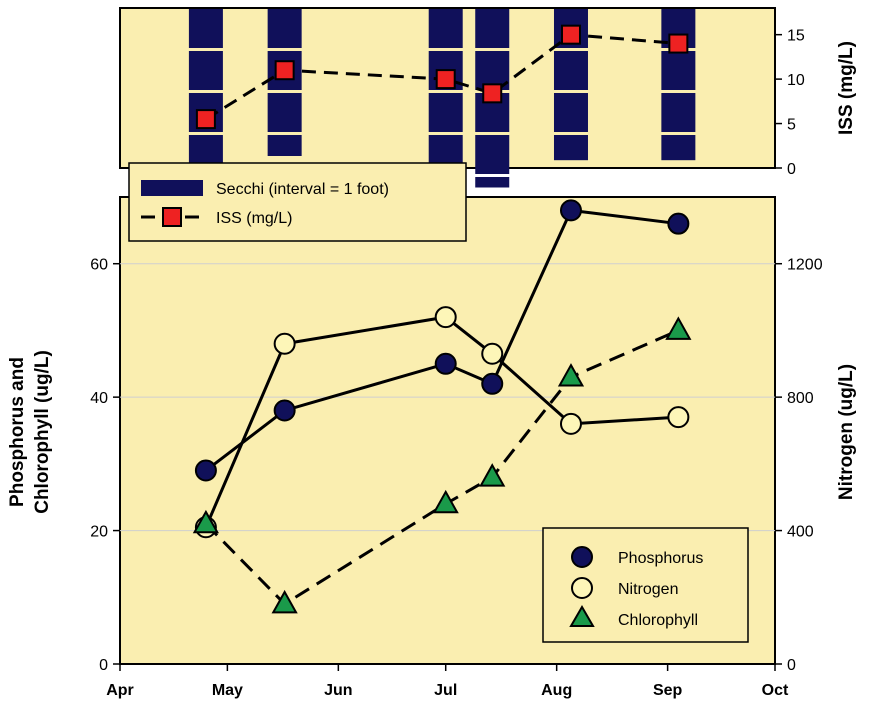  What do you see at coordinates (660, 558) in the screenshot?
I see `legend-phosphorus-label: Phosphorus` at bounding box center [660, 558].